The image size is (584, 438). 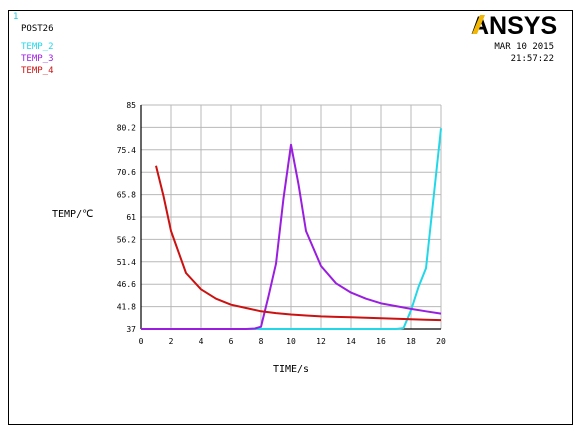 What do you see at coordinates (231, 341) in the screenshot?
I see `x-tick-label: 6` at bounding box center [231, 341].